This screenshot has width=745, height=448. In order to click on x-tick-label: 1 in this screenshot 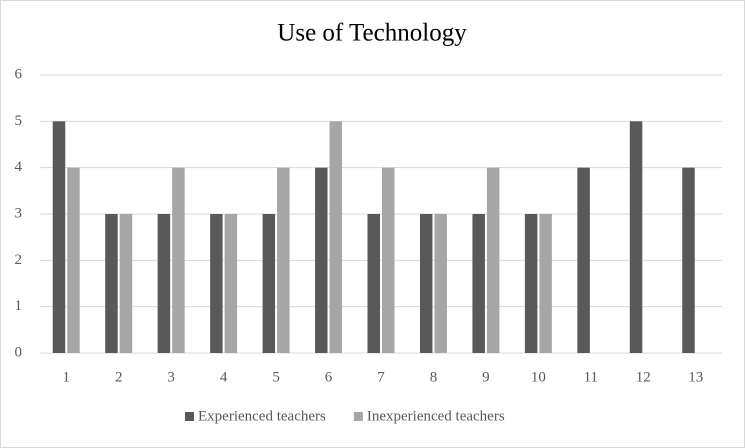, I will do `click(66, 377)`.